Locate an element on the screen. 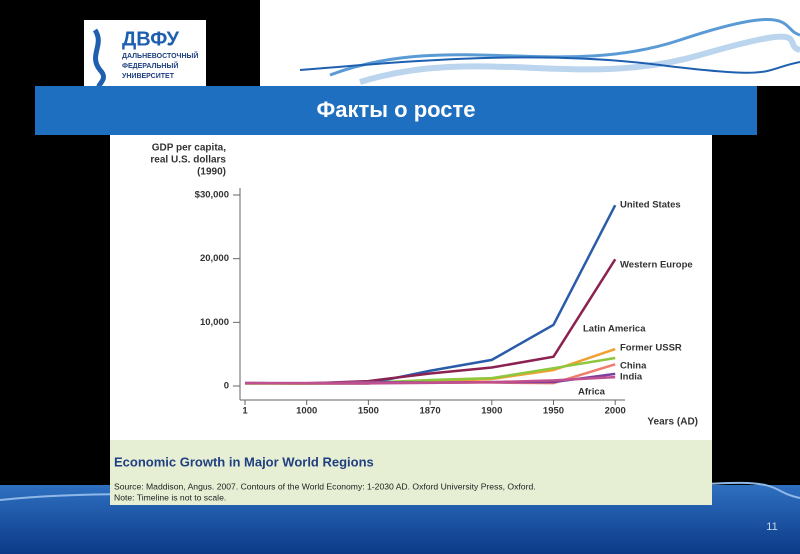  logo-line: УНИВЕРСИТЕТ is located at coordinates (148, 76).